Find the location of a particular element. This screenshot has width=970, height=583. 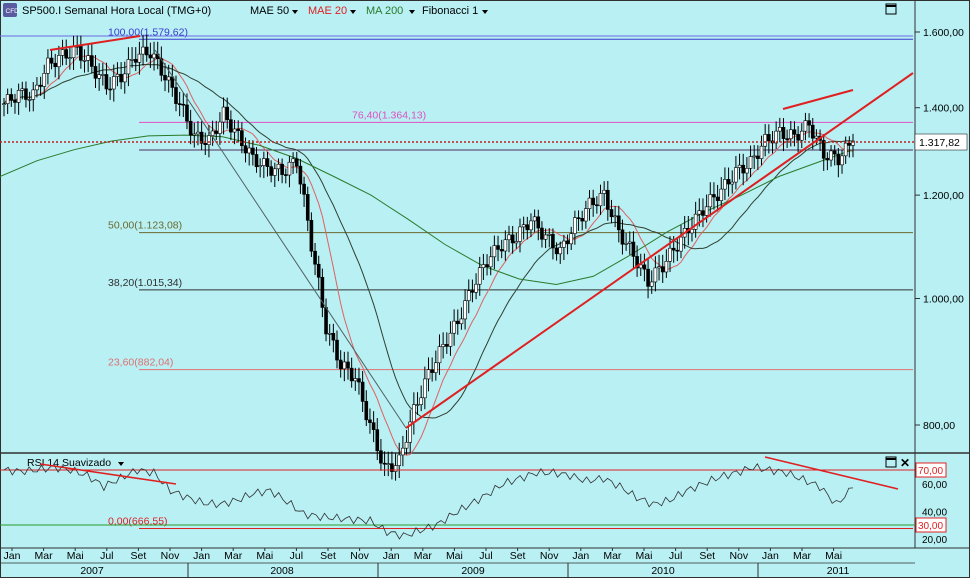

indicator-mae20-label: MAE 20 is located at coordinates (327, 11).